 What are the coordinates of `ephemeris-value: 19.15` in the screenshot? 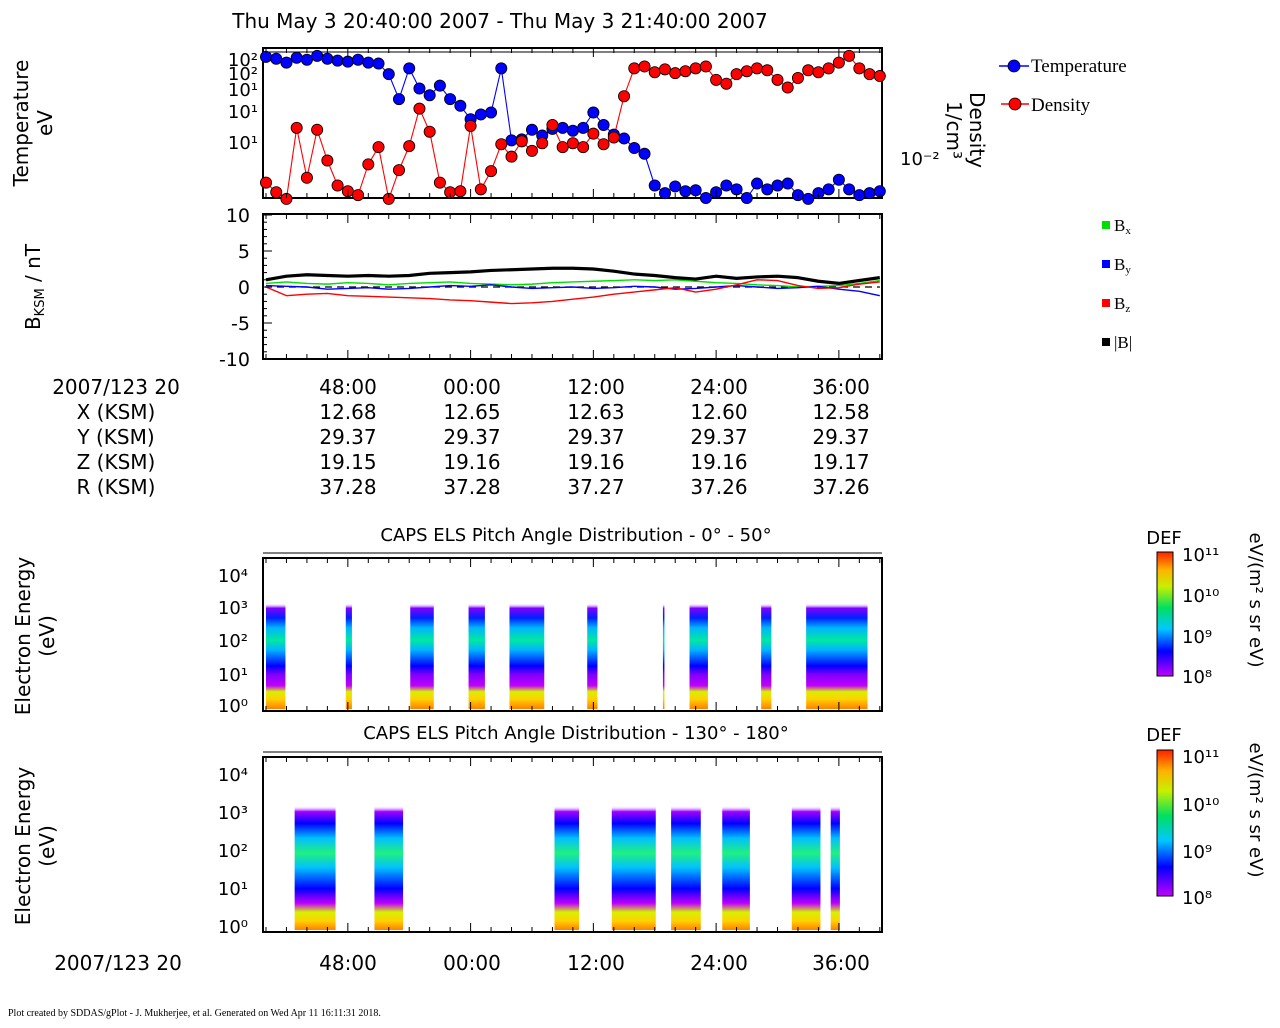 It's located at (347, 462).